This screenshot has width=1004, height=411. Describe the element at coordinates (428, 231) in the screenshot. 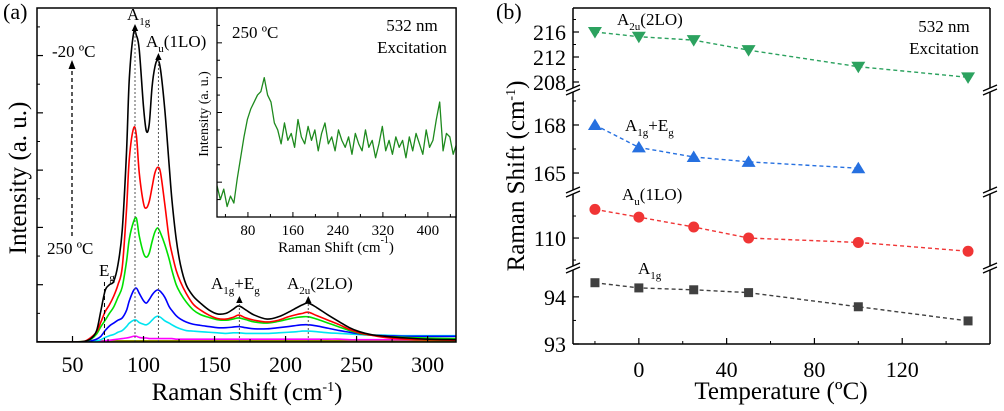

I see `inset-x-tick-label: 400` at that location.